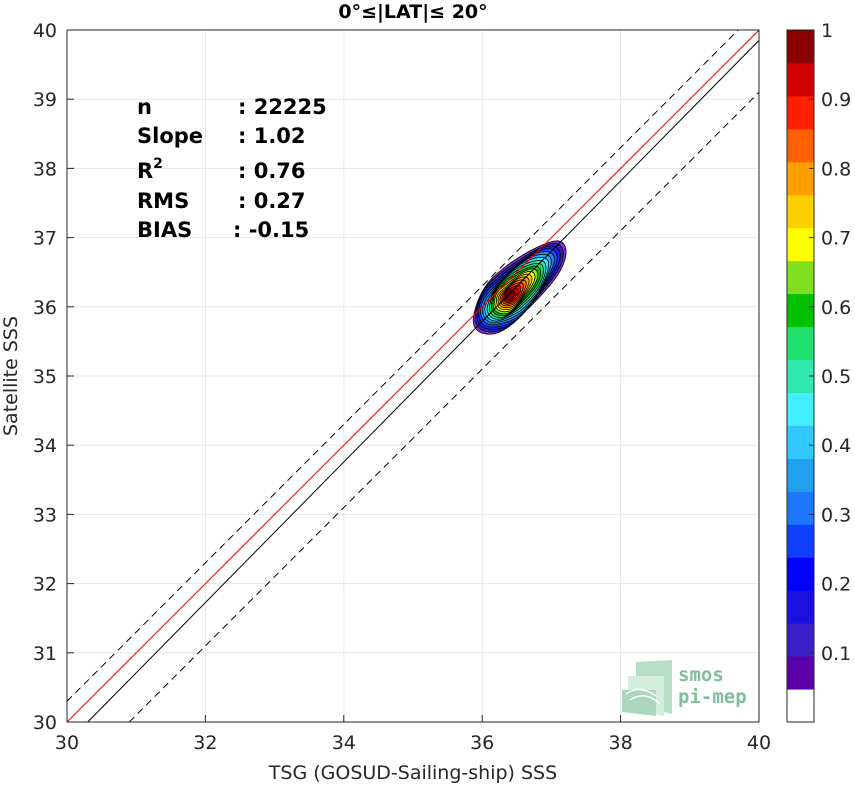 Image resolution: width=855 pixels, height=788 pixels. Describe the element at coordinates (759, 743) in the screenshot. I see `x-tick-label: 40` at that location.